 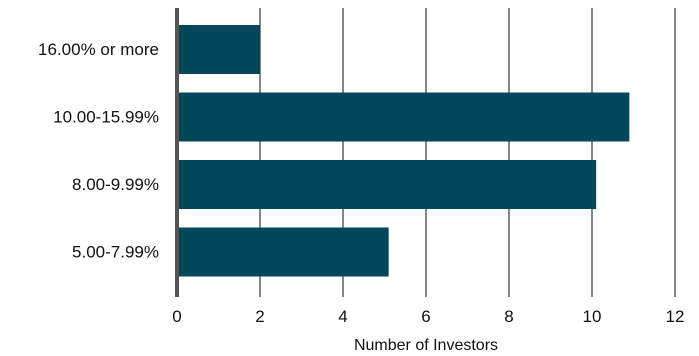 What do you see at coordinates (675, 316) in the screenshot?
I see `x-tick-label: 12` at bounding box center [675, 316].